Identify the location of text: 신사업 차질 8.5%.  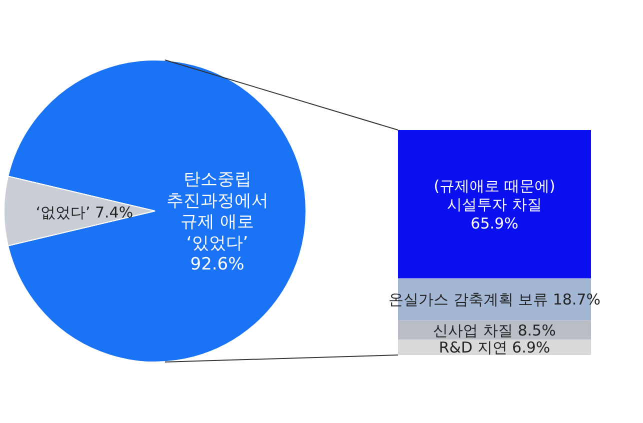
(494, 330).